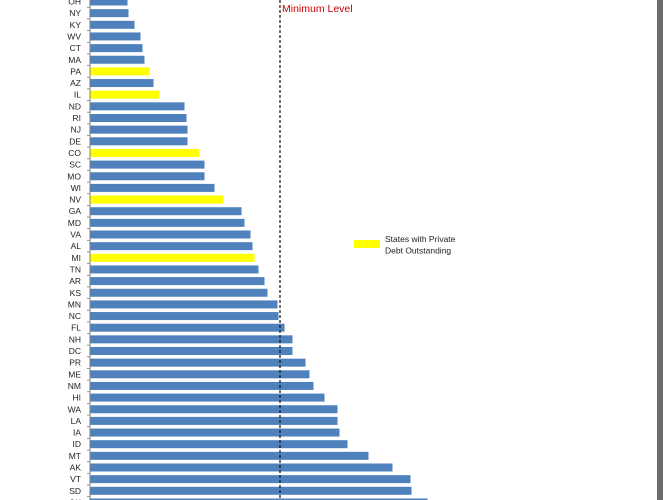 This screenshot has width=663, height=500. I want to click on tick-label-ky: KY, so click(76, 25).